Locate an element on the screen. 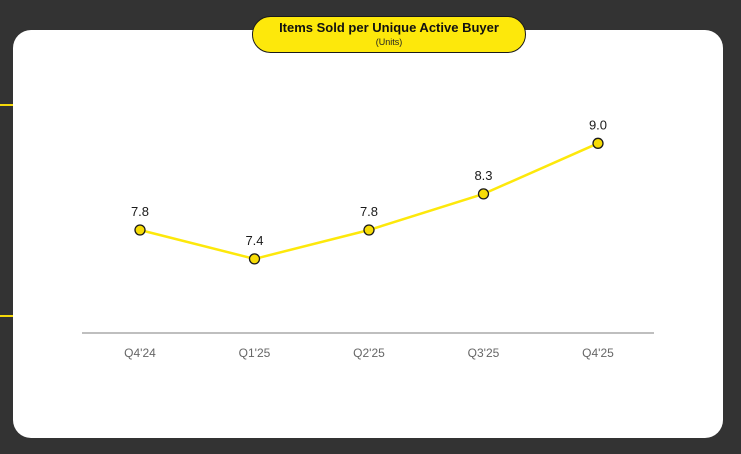 Image resolution: width=741 pixels, height=454 pixels. side-accent-mark-top is located at coordinates (6, 105).